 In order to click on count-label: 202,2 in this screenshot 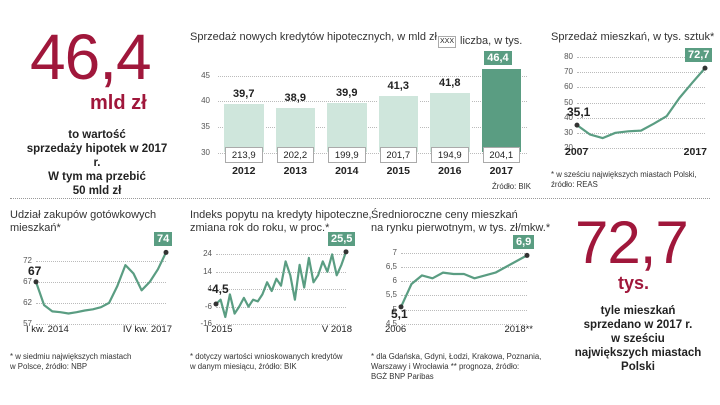, I will do `click(295, 155)`.